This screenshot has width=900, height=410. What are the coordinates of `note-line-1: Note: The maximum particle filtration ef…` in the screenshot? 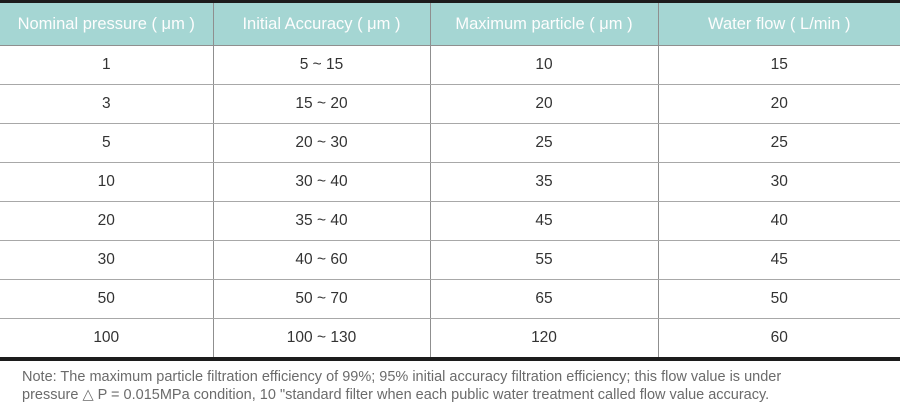 It's located at (402, 377).